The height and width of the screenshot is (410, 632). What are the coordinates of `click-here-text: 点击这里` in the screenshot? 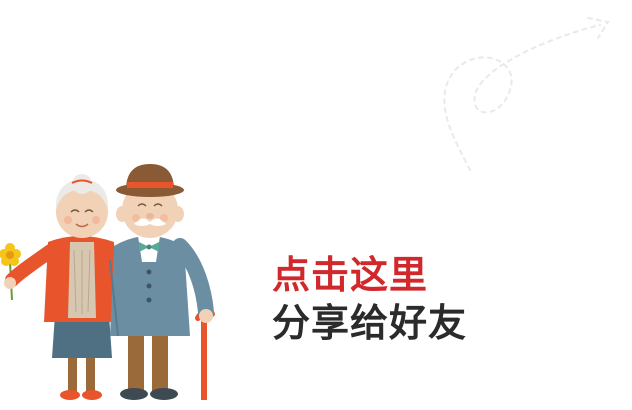 It's located at (350, 275).